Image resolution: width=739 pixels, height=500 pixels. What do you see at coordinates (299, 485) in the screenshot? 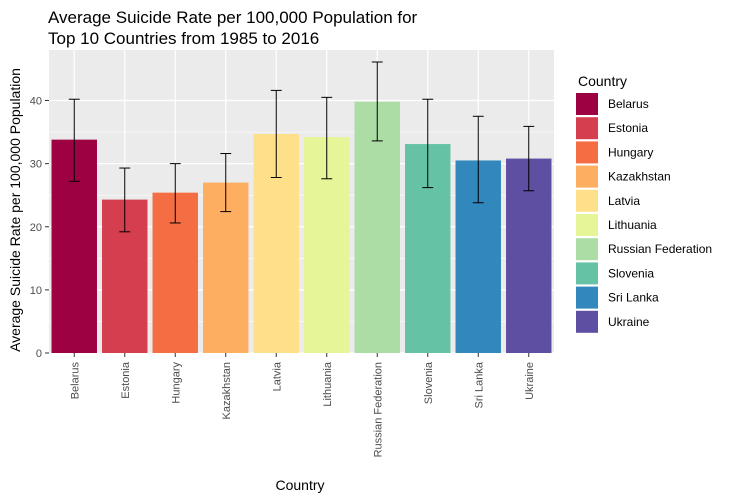
I see `x-axis-title: Country` at bounding box center [299, 485].